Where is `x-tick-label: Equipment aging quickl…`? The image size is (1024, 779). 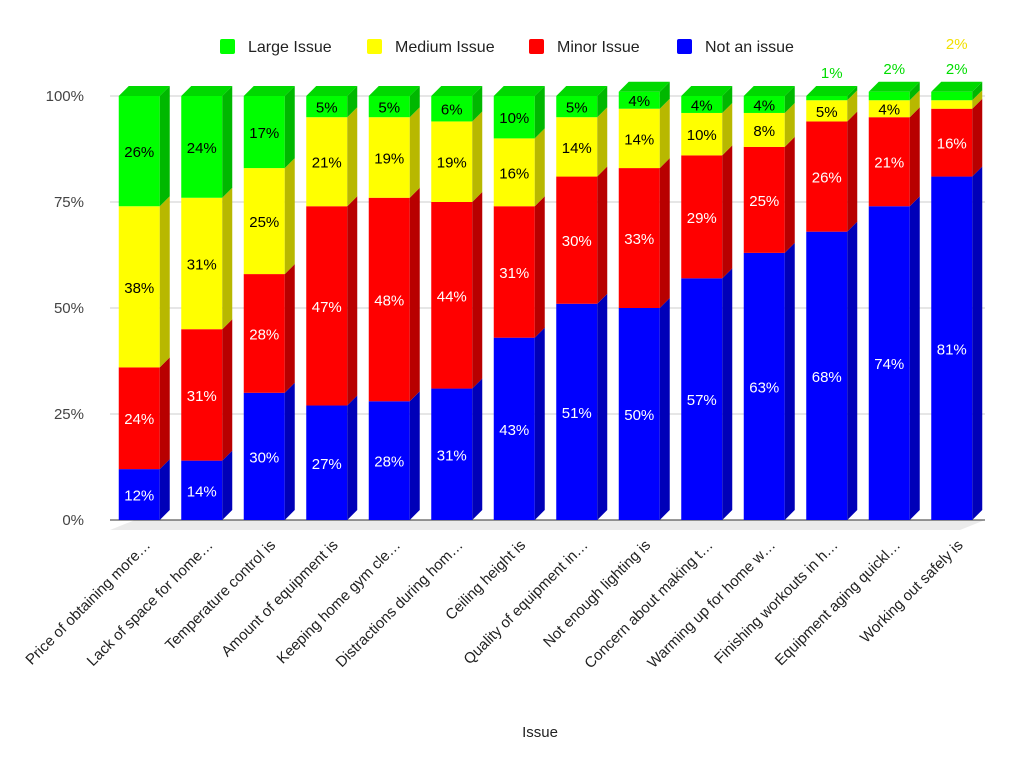 x-tick-label: Equipment aging quickl… is located at coordinates (838, 603).